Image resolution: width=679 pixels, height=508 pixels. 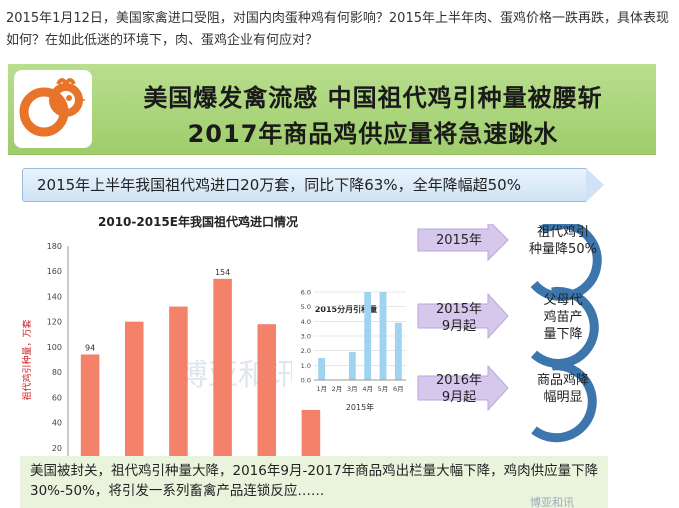 I want to click on chicken-logo-icon, so click(x=53, y=109).